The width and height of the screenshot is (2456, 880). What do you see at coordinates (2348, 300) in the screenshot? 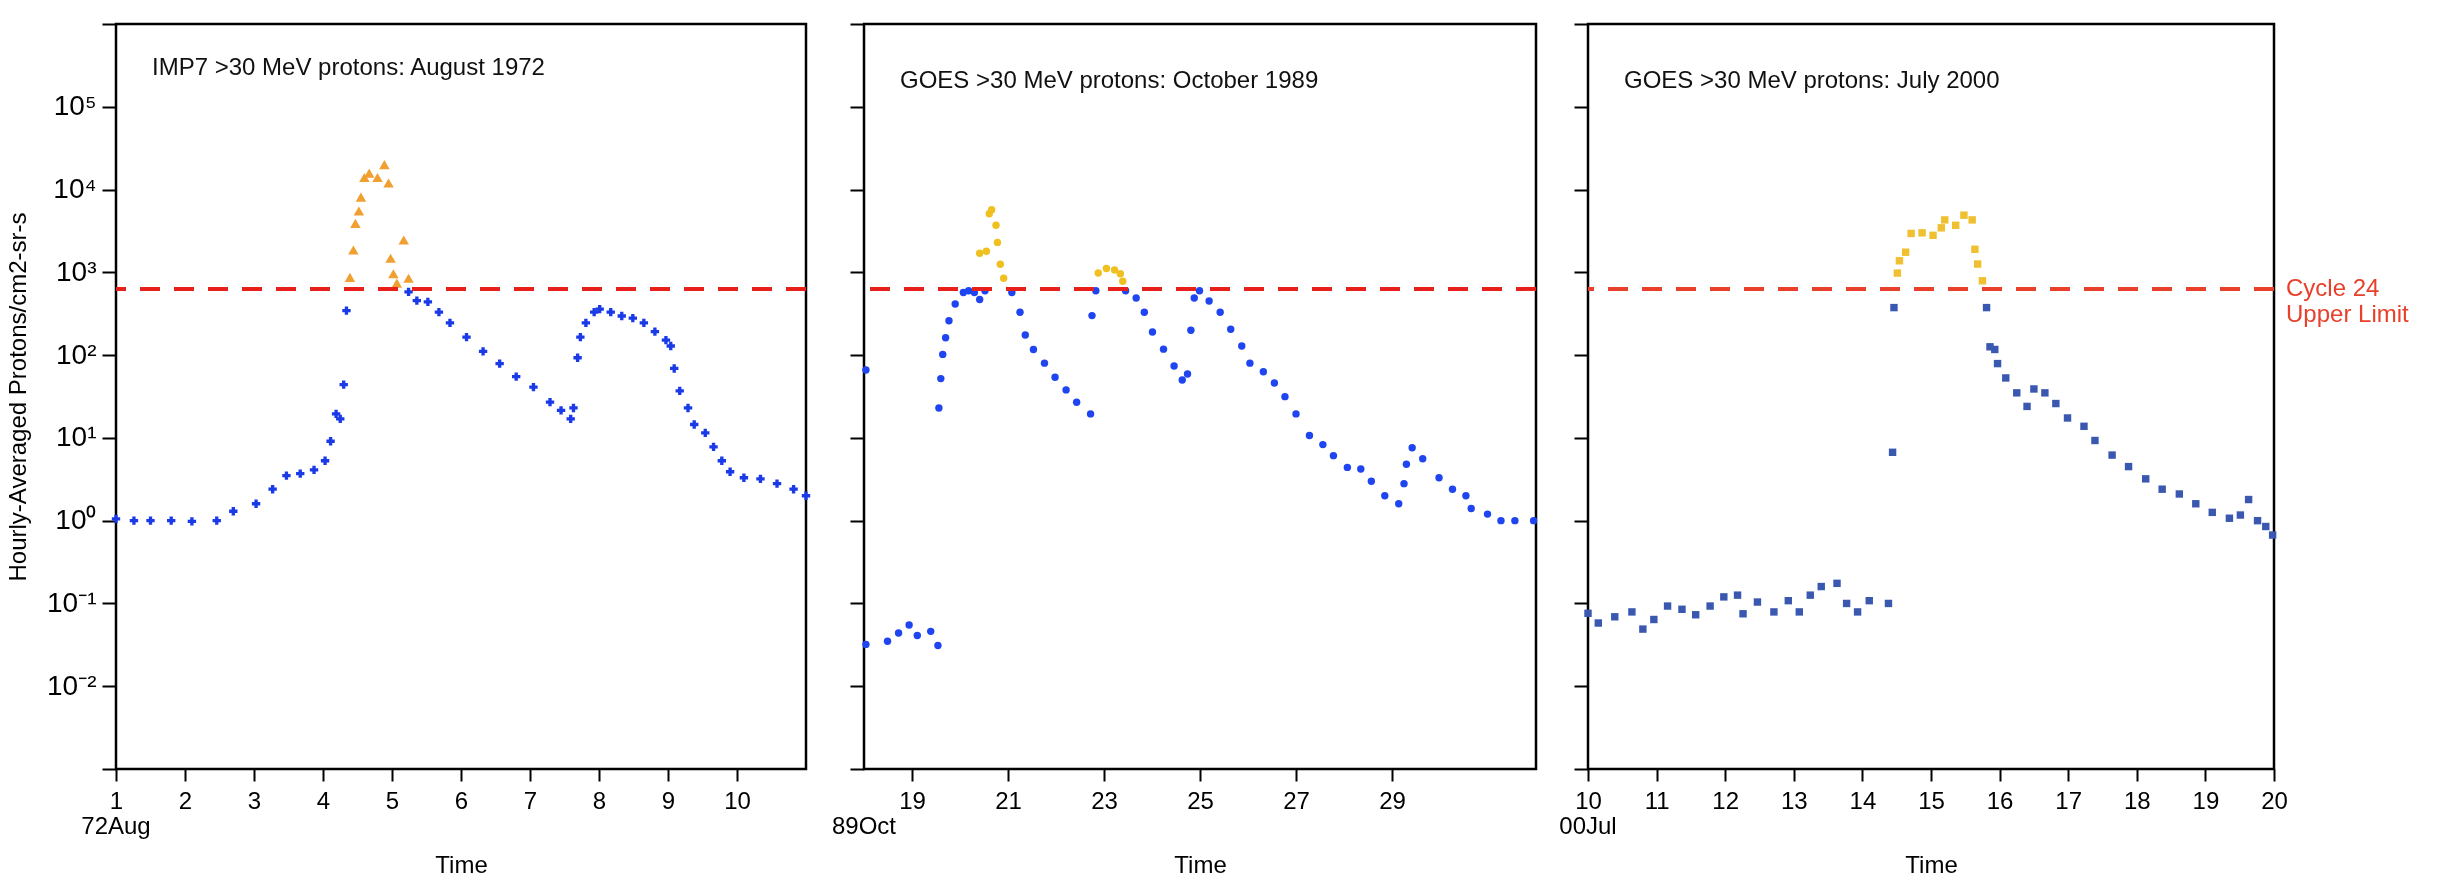
I see `ref-line-label: Cycle 24 Upper Limit` at bounding box center [2348, 300].